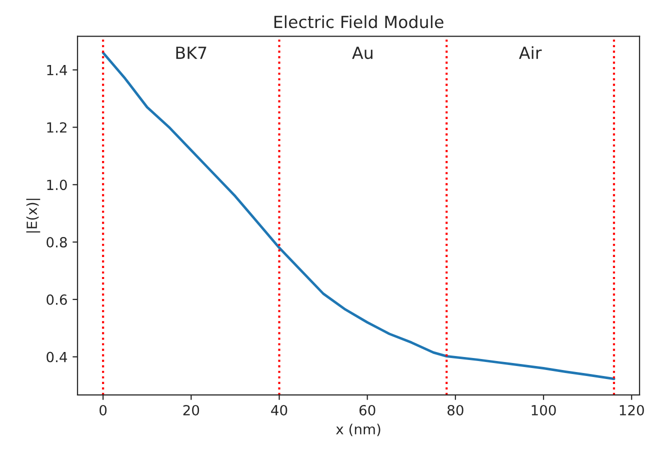  I want to click on chart-title: Electric Field Module, so click(359, 21).